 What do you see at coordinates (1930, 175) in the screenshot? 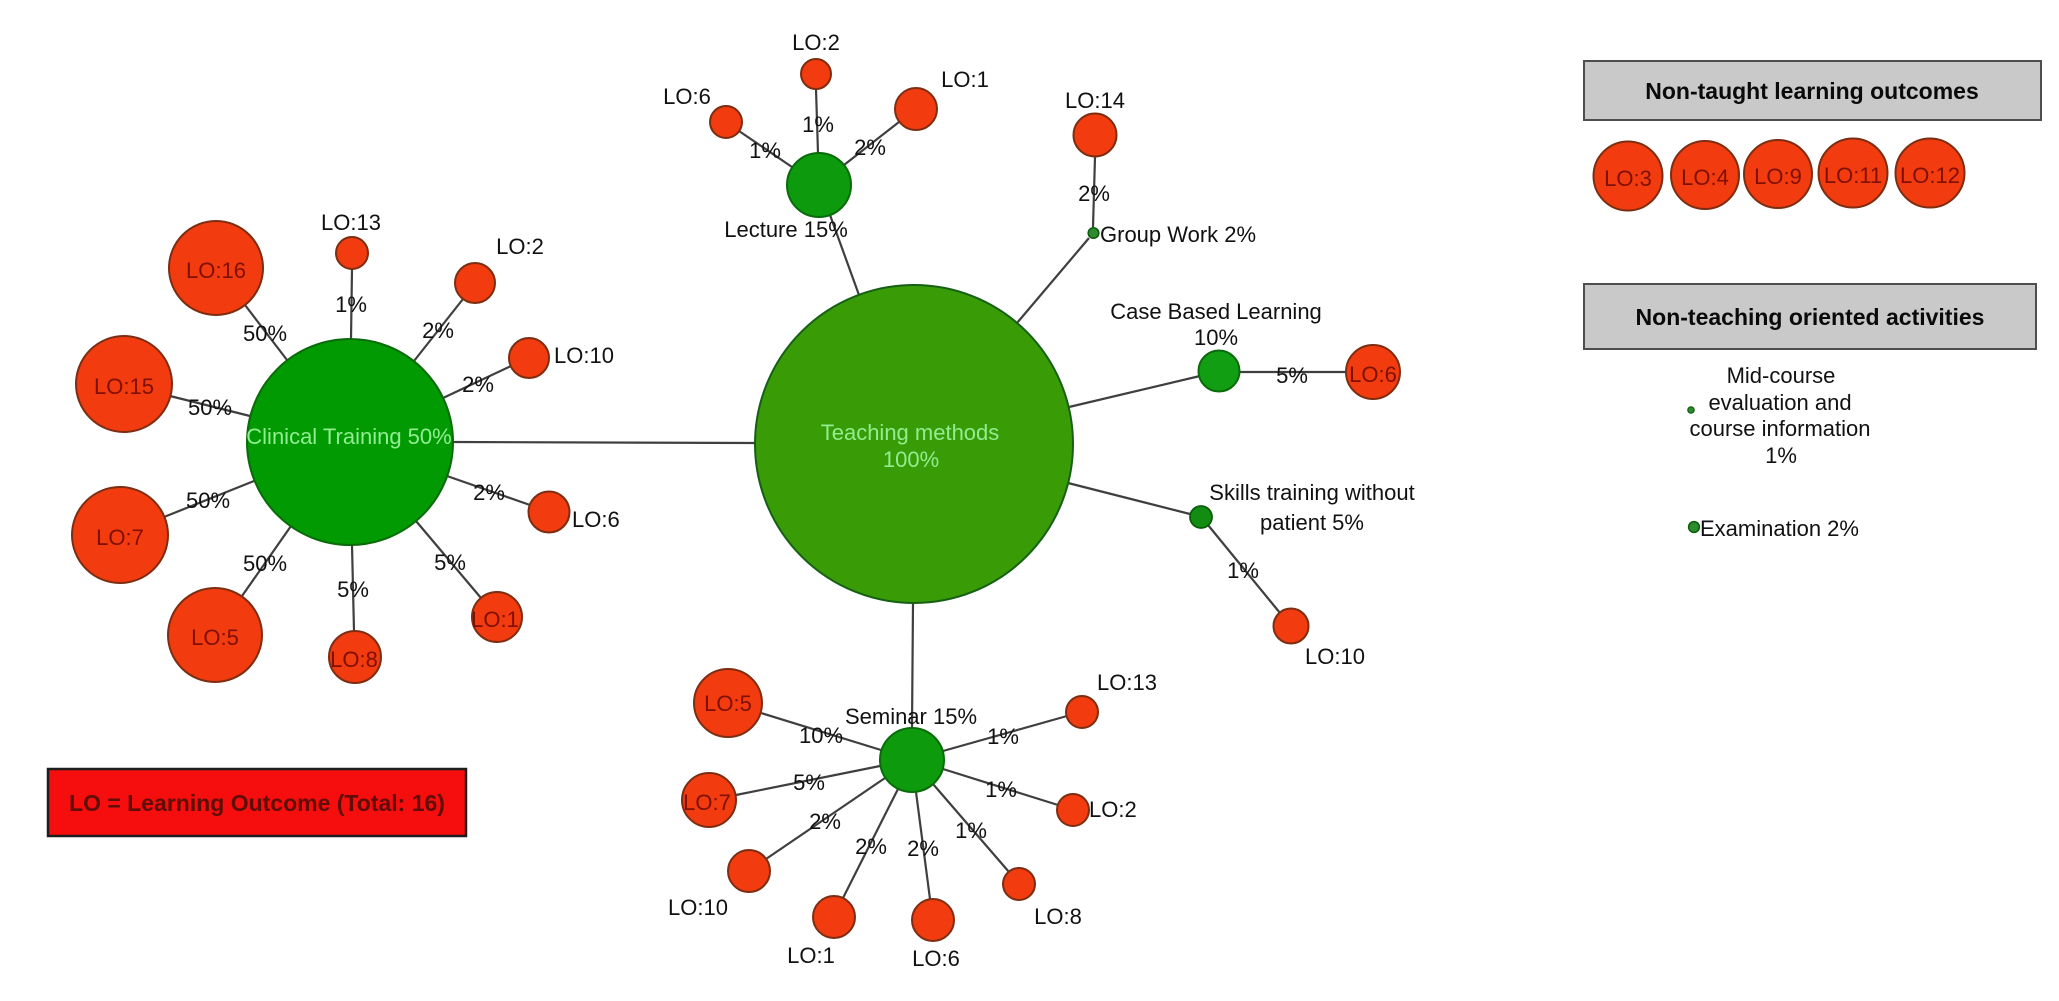
I see `svg-text: LO:12` at bounding box center [1930, 175].